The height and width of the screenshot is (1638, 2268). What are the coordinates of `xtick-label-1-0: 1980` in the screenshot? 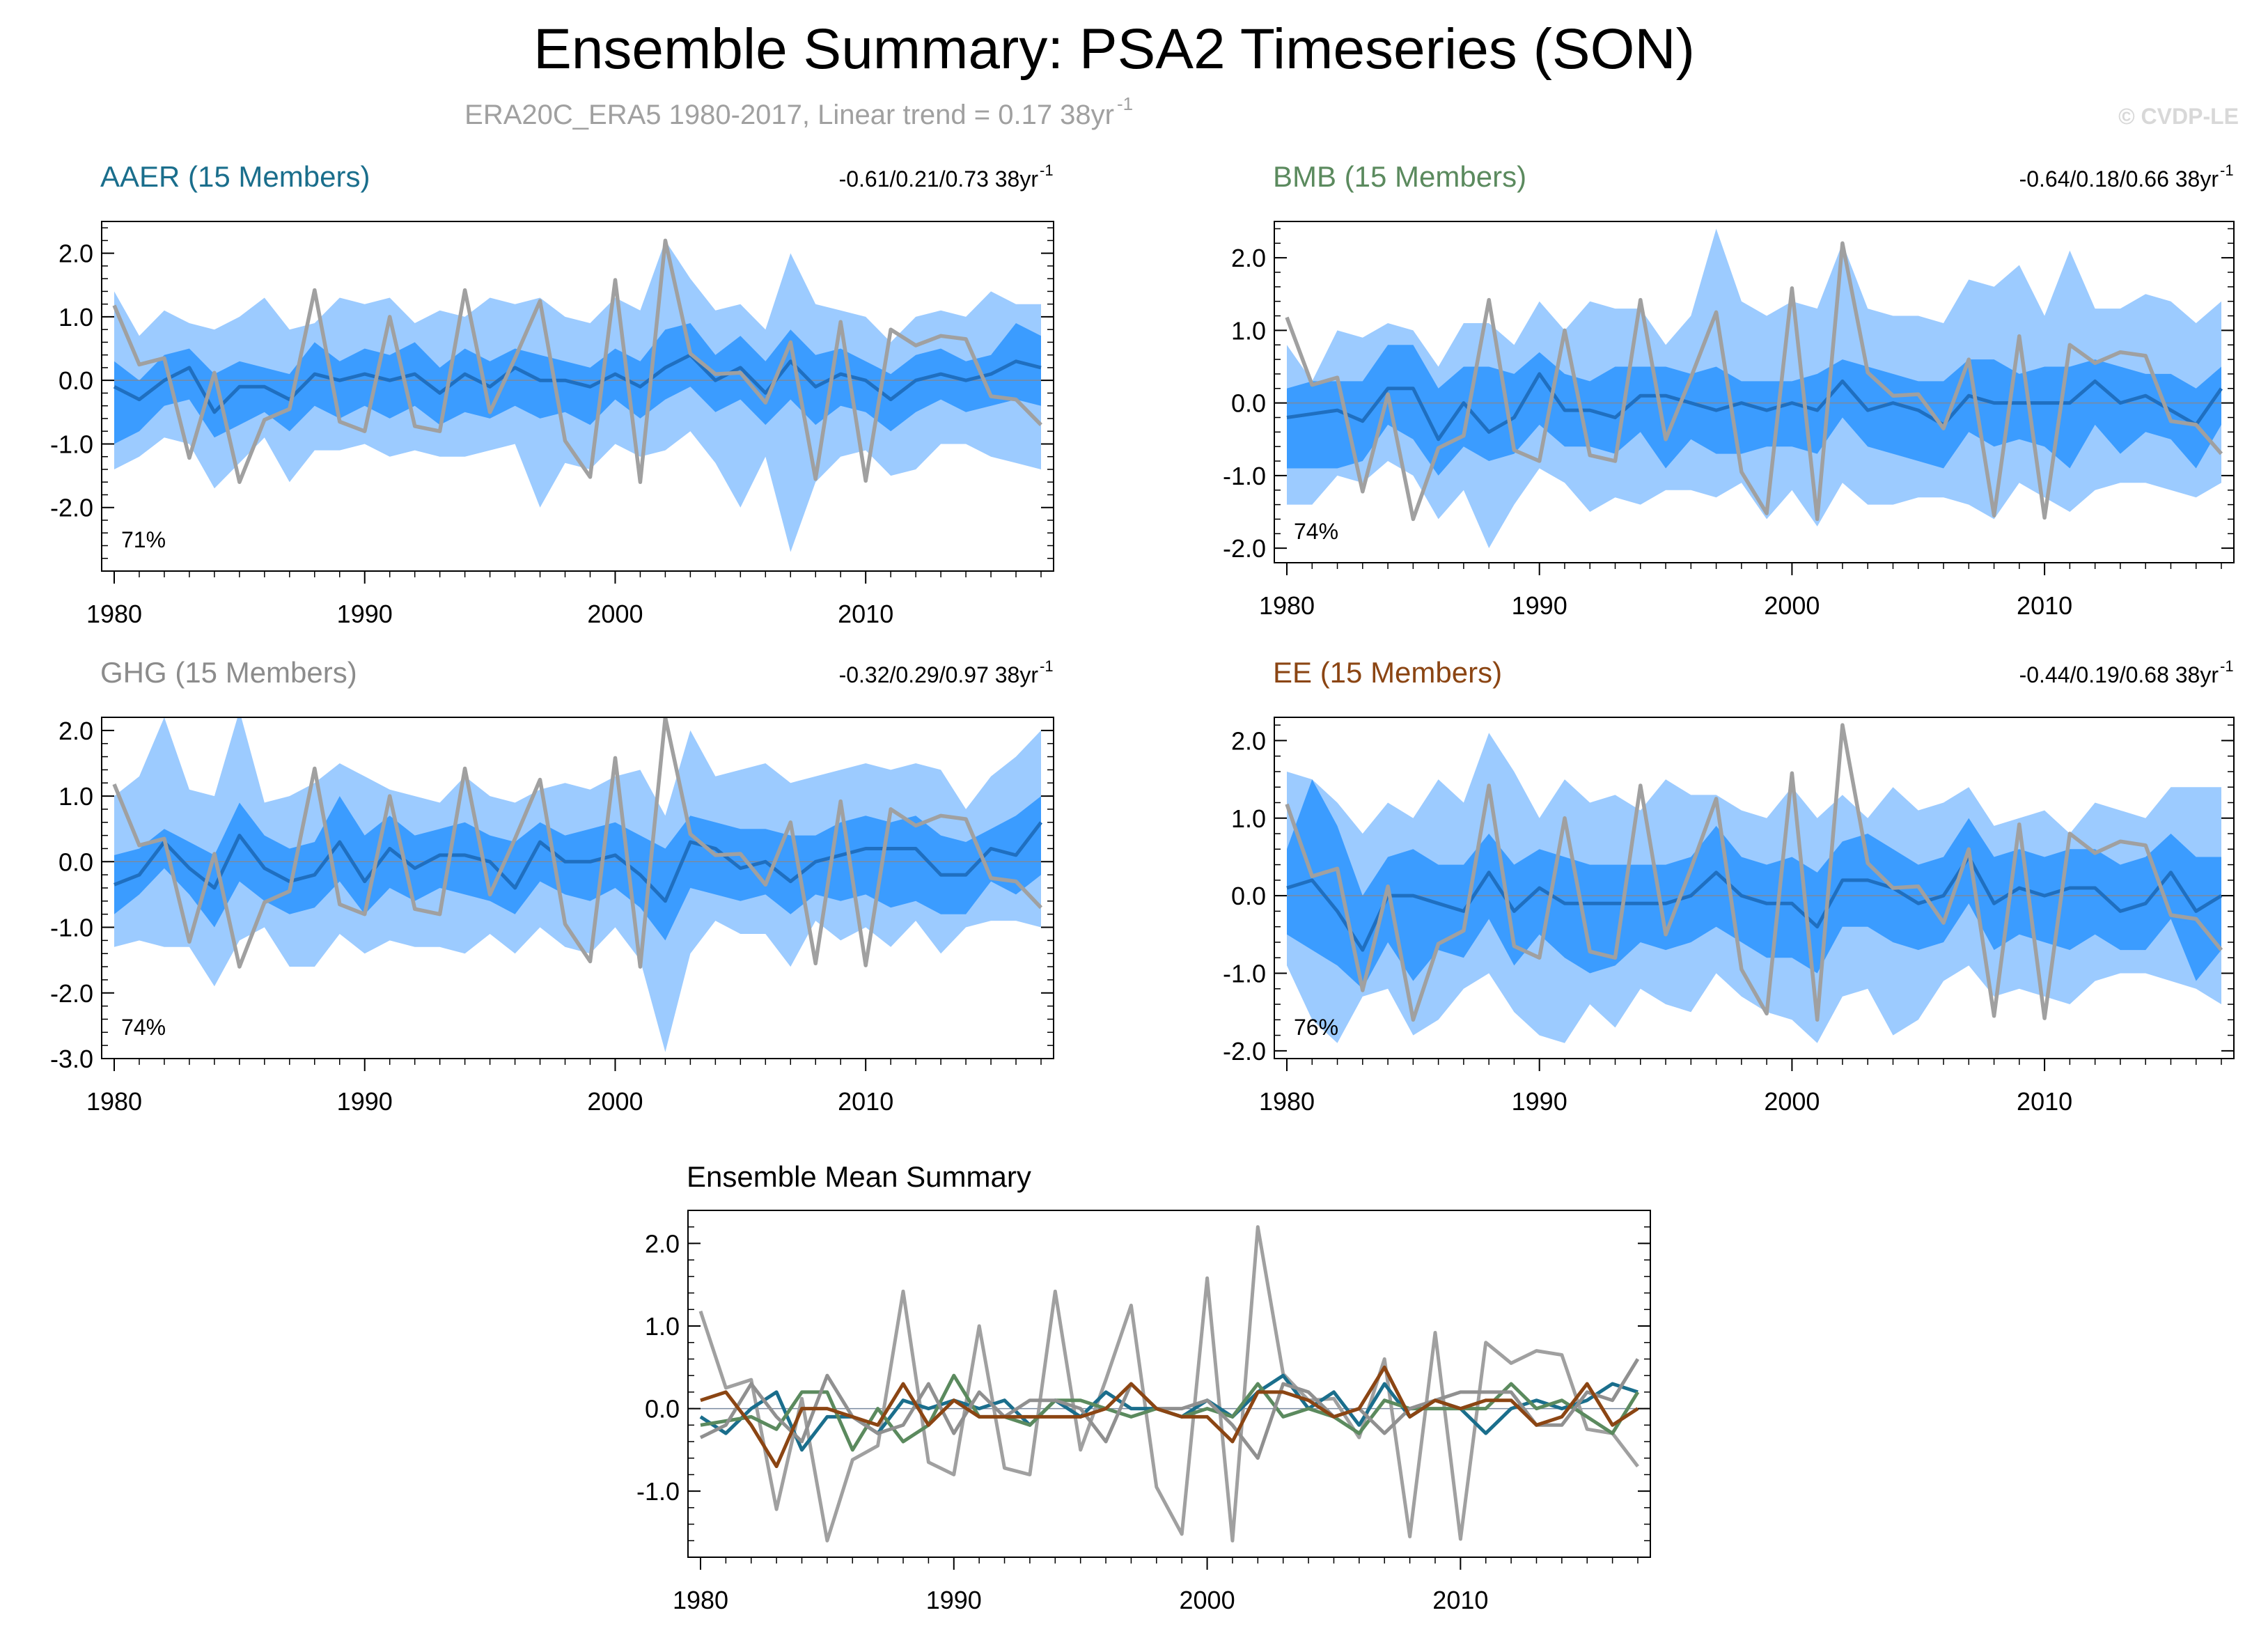 It's located at (1287, 605).